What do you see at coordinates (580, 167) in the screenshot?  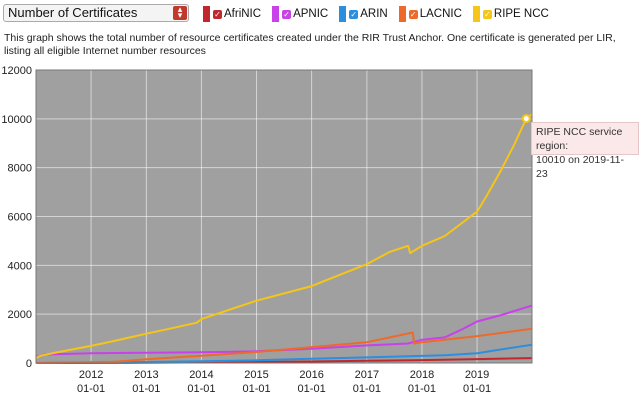 I see `tooltip-line-2: 10010 on 2019-11-23` at bounding box center [580, 167].